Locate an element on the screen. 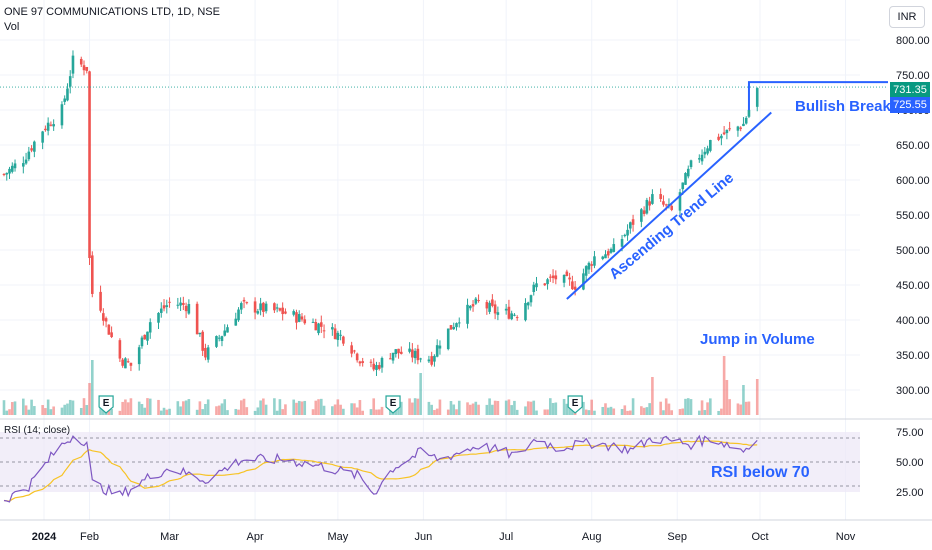 This screenshot has width=932, height=550. earnings-marker: E is located at coordinates (106, 404).